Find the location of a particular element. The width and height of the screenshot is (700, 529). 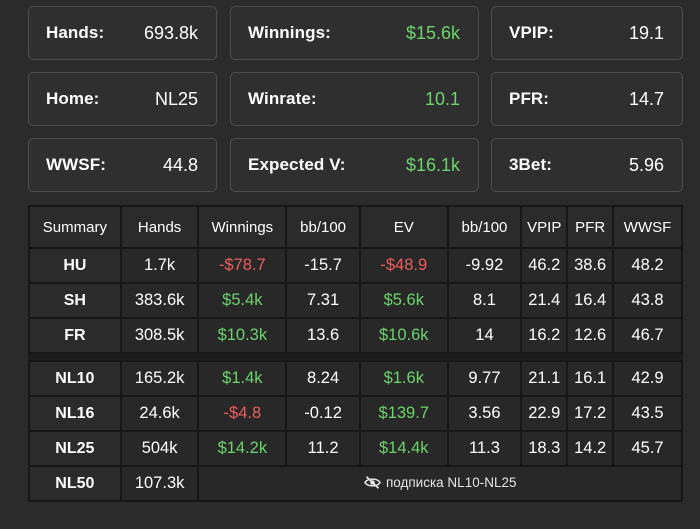

table-cell: 165.2k is located at coordinates (159, 378).